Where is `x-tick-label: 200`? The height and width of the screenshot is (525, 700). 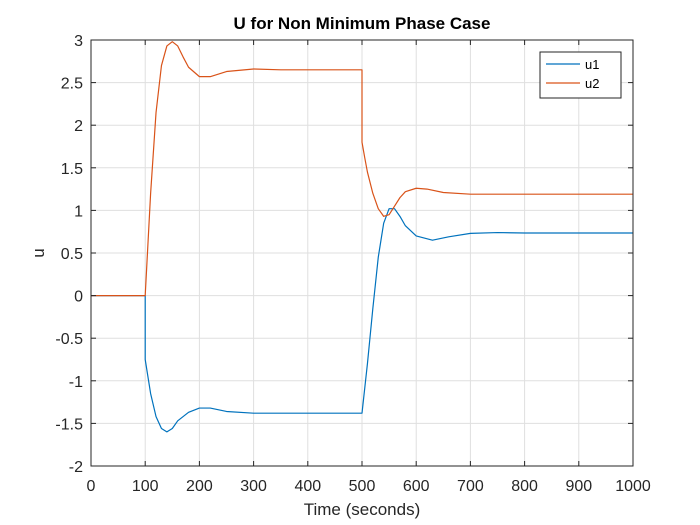 x-tick-label: 200 is located at coordinates (199, 486).